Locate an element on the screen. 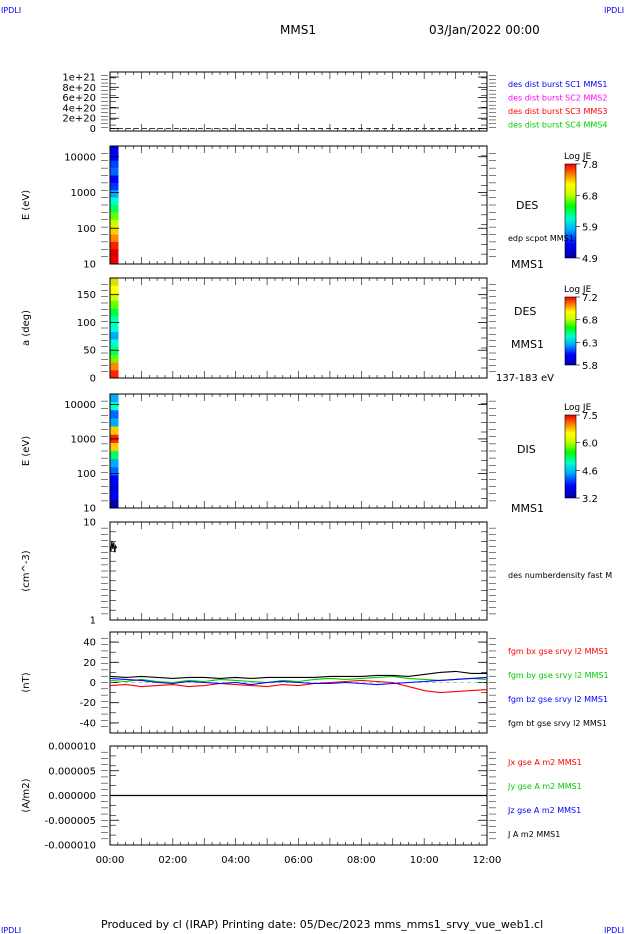  legend-entry: fgm bx gse srvy l2 MMS1 is located at coordinates (558, 651).